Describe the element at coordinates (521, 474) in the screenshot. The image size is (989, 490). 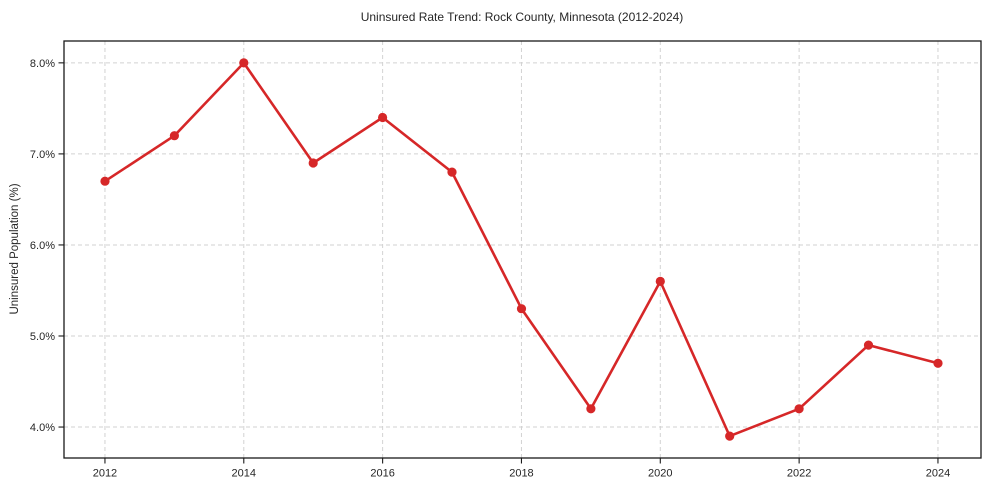
I see `x-tick-label: 2018` at that location.